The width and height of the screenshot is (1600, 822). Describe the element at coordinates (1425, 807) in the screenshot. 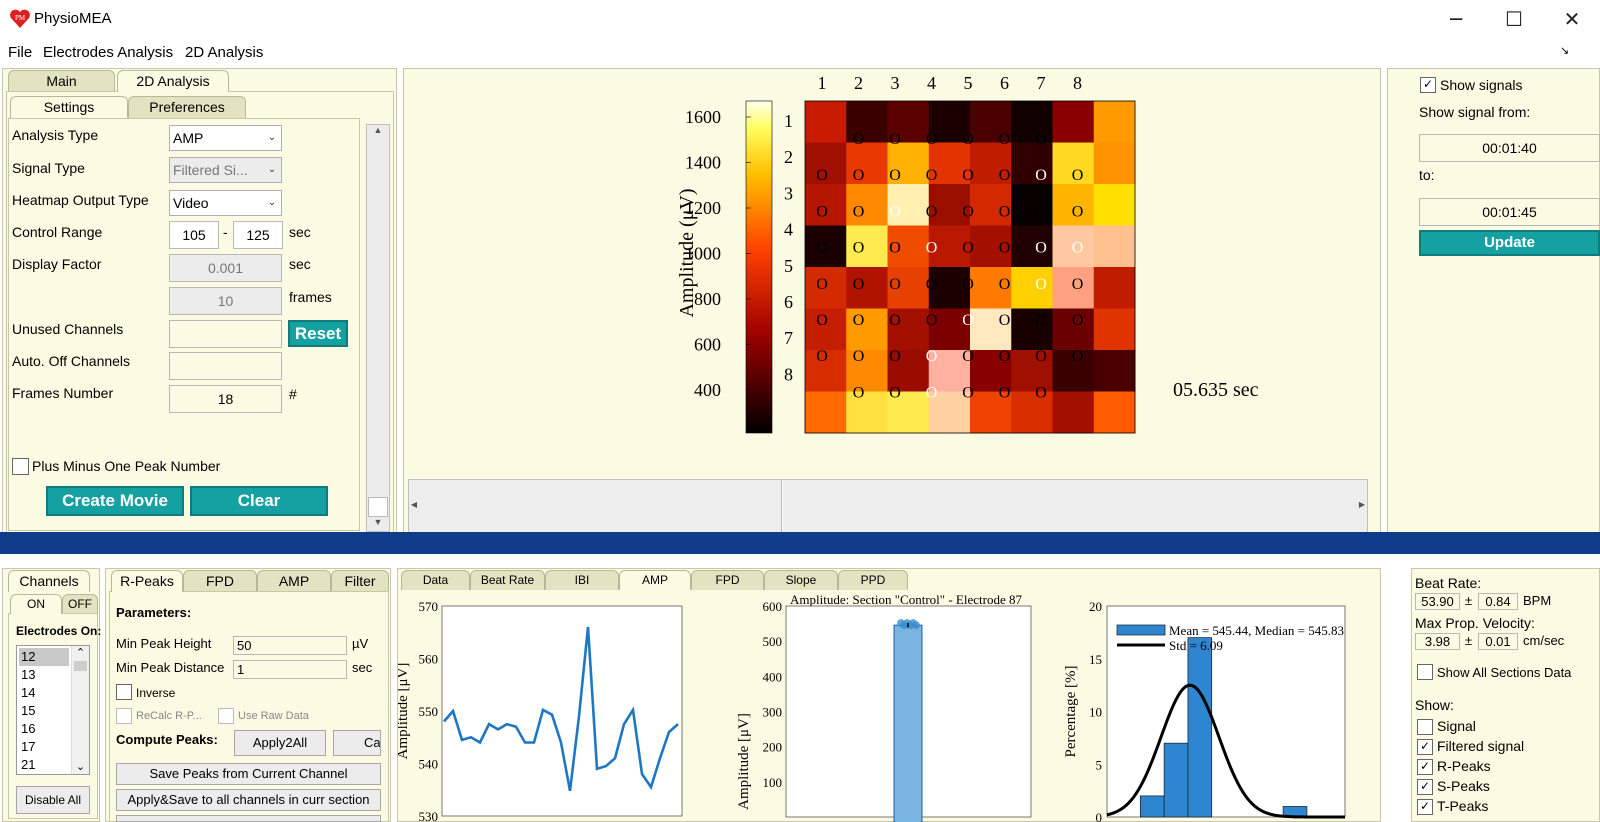

I see `show-t-peaks-checkbox: ✓` at that location.